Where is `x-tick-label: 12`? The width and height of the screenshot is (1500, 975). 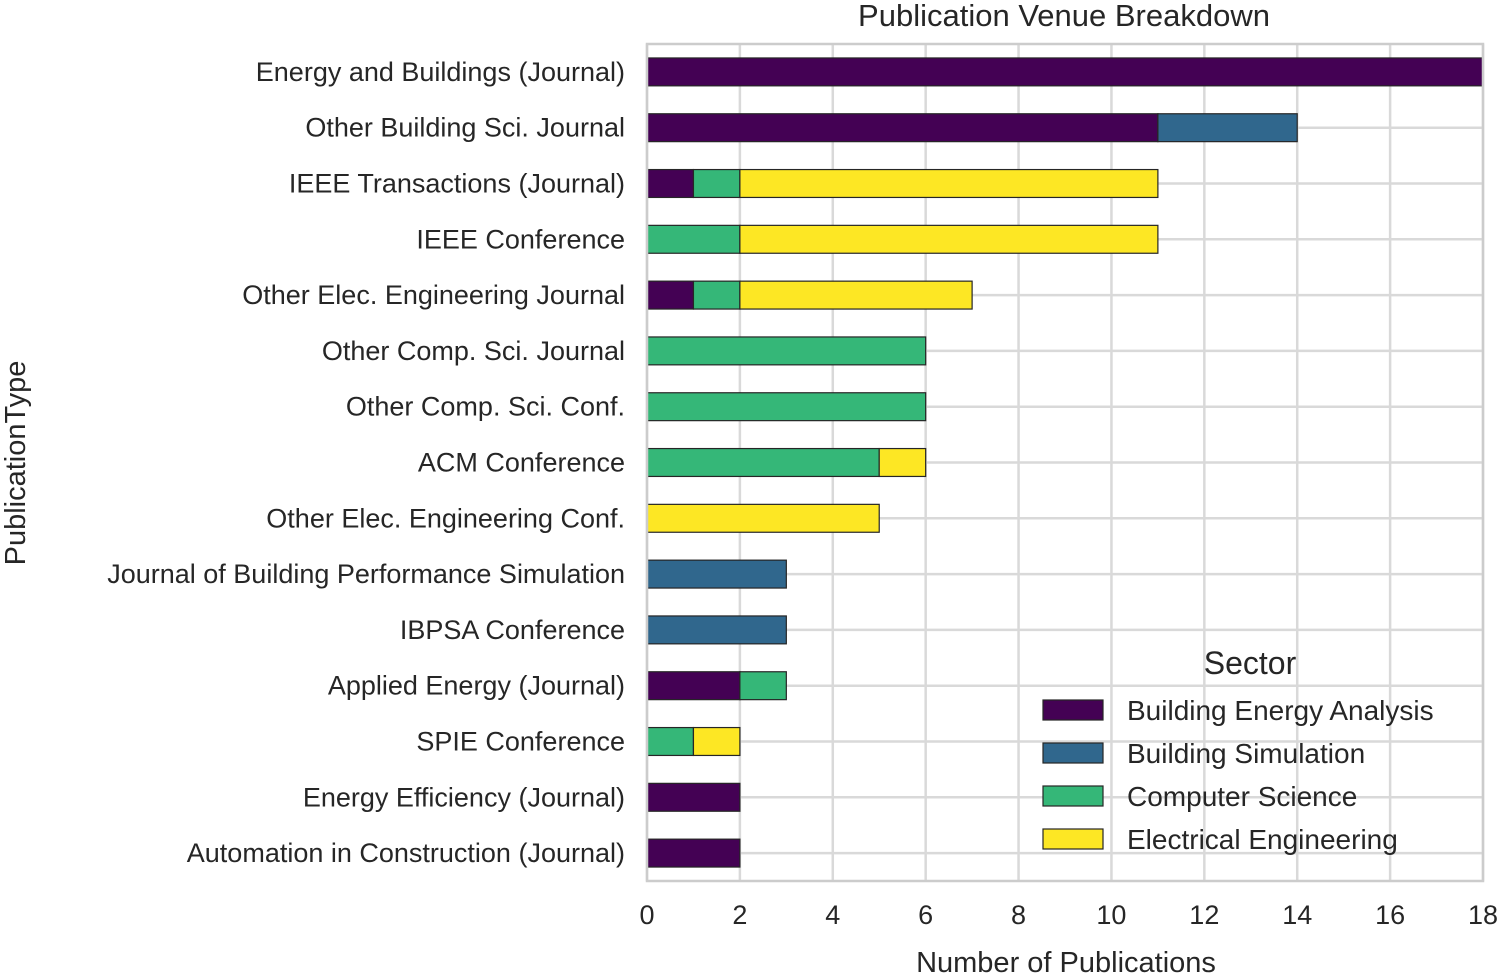 x-tick-label: 12 is located at coordinates (1204, 915).